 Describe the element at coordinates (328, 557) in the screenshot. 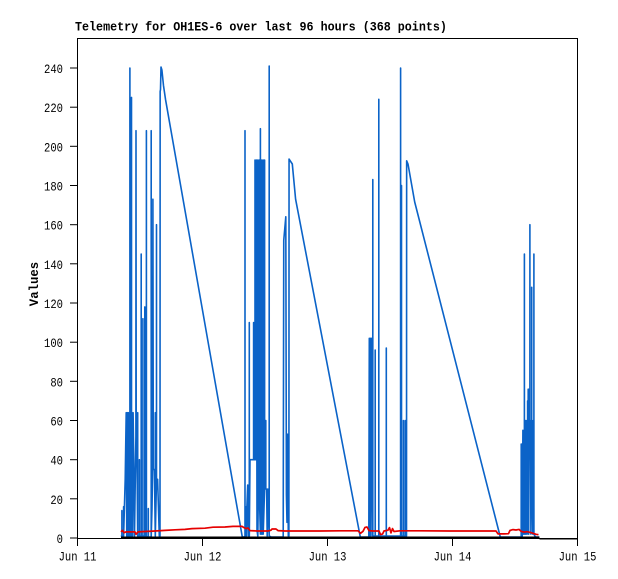

I see `svg-text: Jun 13` at that location.